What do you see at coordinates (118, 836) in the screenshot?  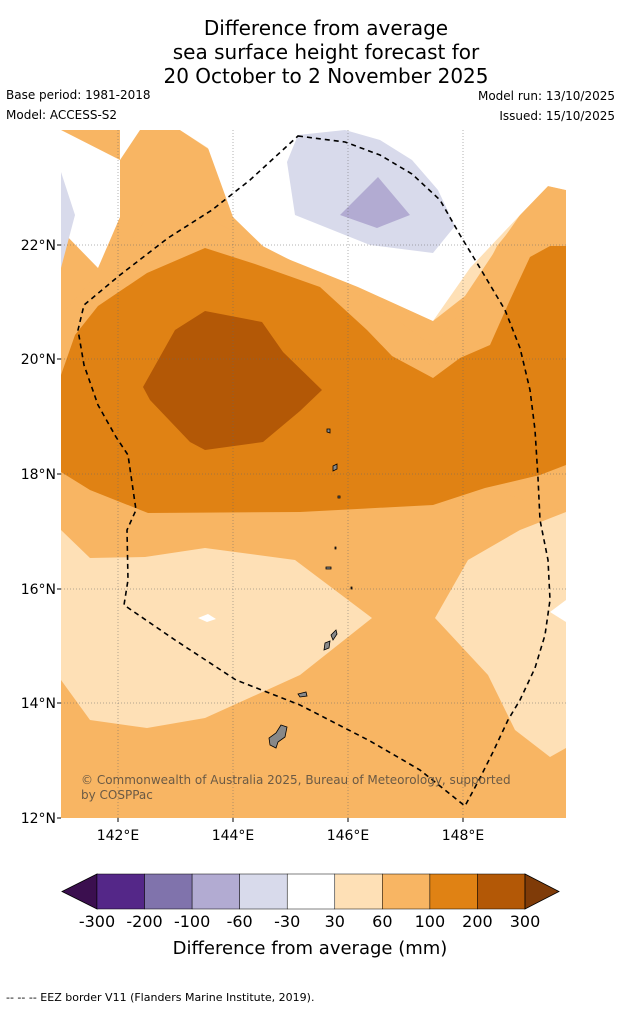 I see `lon-label-142: 142°E` at bounding box center [118, 836].